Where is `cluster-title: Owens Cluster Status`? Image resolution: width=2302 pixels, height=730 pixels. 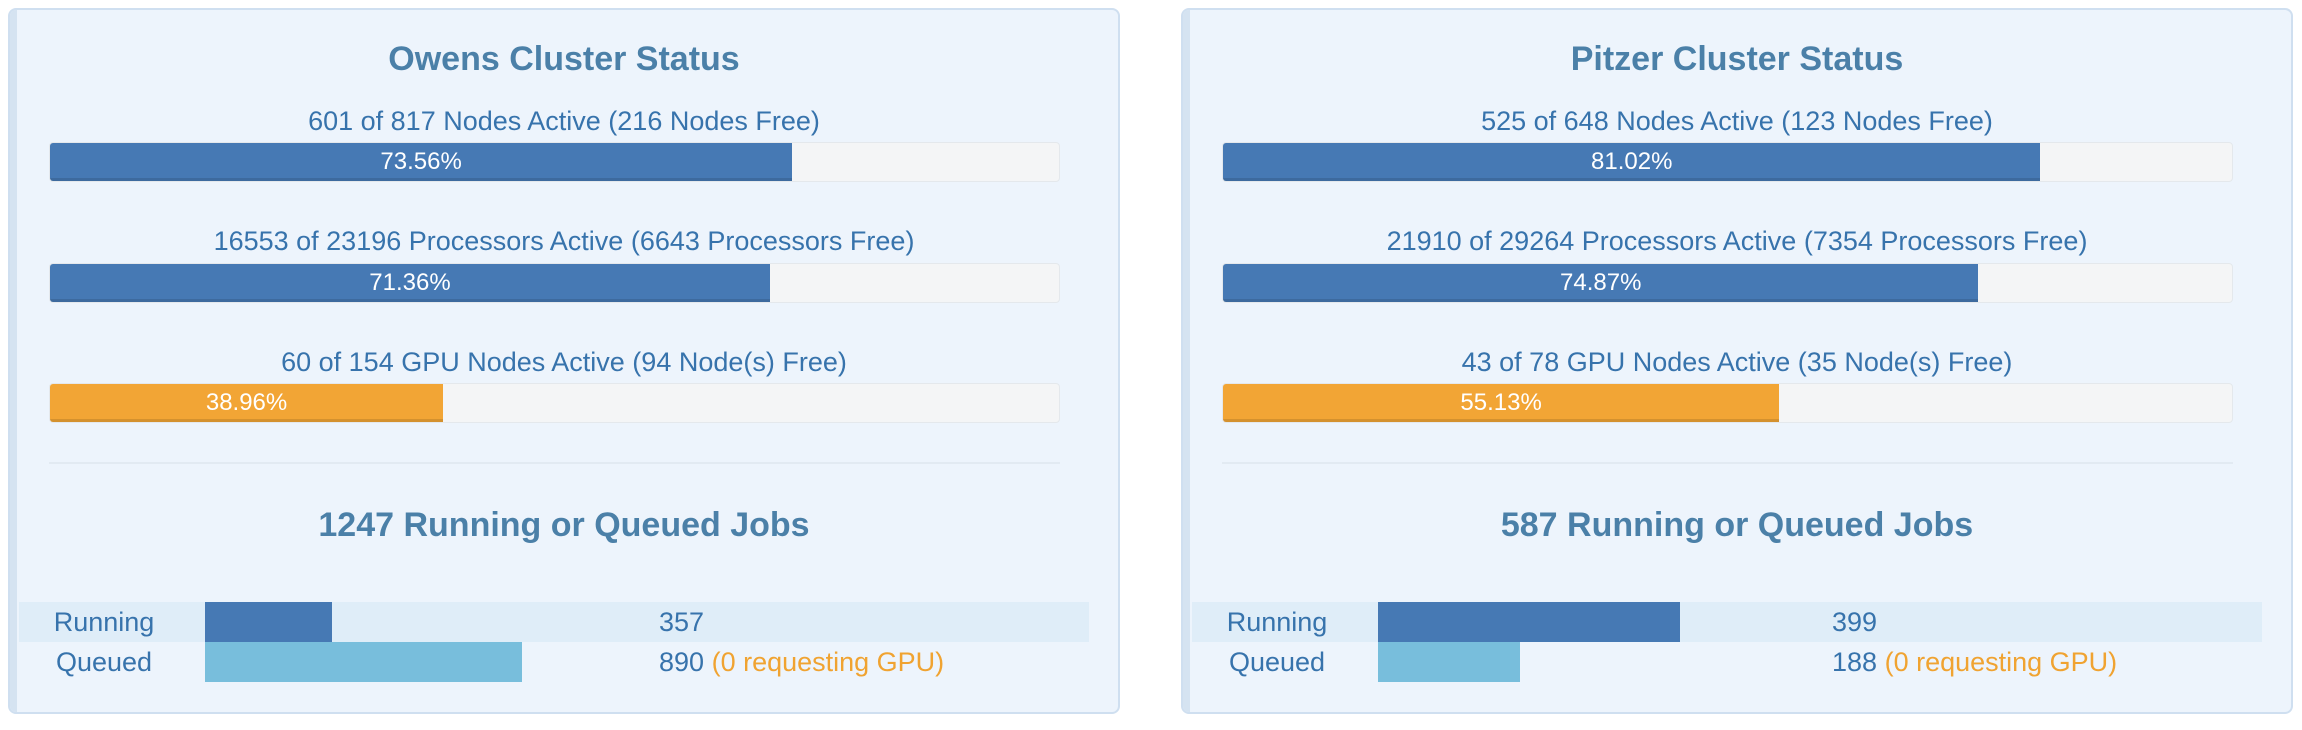 cluster-title: Owens Cluster Status is located at coordinates (564, 59).